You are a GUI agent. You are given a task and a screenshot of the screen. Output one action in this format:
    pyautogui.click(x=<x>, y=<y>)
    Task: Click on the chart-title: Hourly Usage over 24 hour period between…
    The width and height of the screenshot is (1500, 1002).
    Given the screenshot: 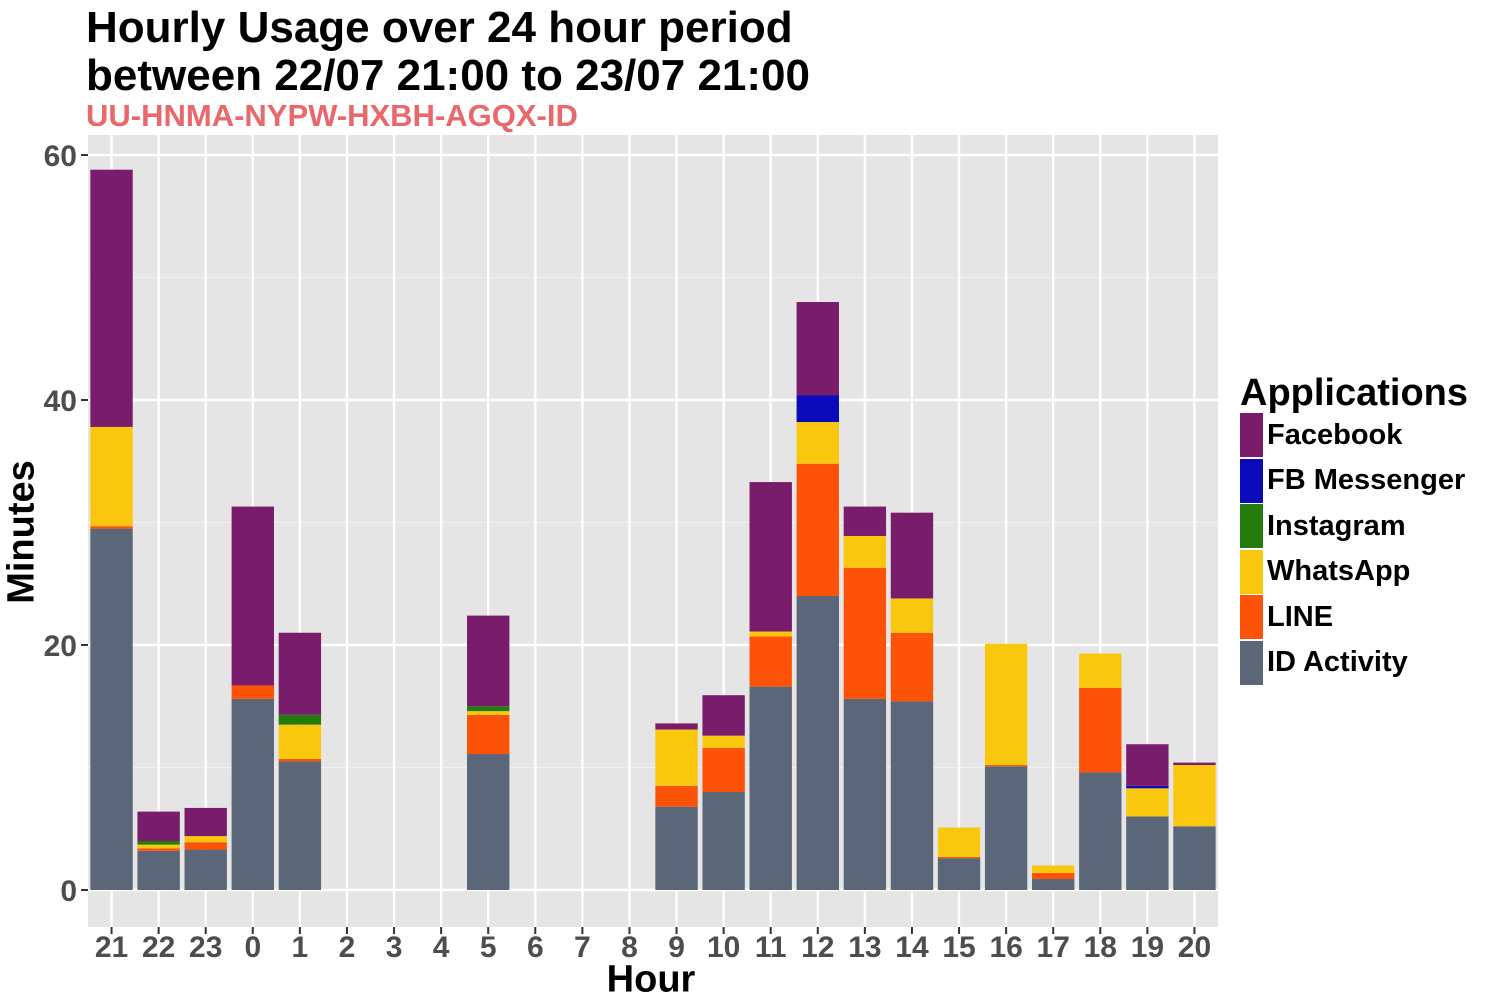 What is the action you would take?
    pyautogui.click(x=448, y=52)
    